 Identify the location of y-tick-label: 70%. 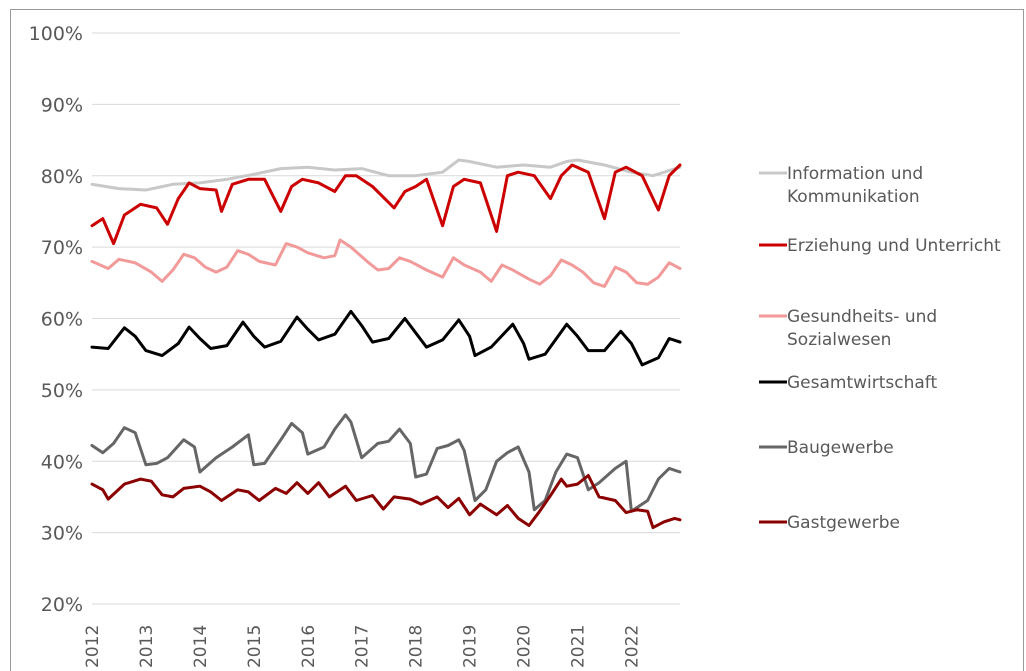
(62, 248).